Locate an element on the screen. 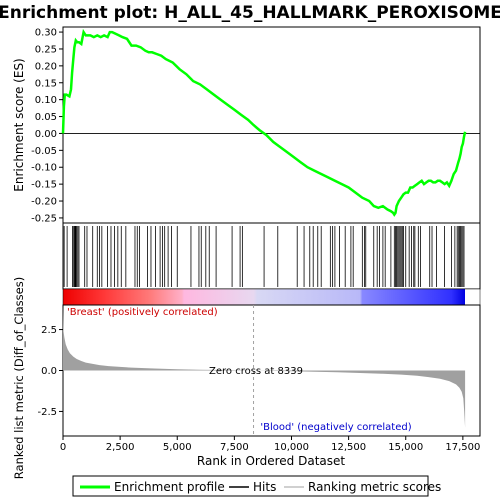 The image size is (500, 500). legend-ranking-label: Ranking metric scores is located at coordinates (374, 487).